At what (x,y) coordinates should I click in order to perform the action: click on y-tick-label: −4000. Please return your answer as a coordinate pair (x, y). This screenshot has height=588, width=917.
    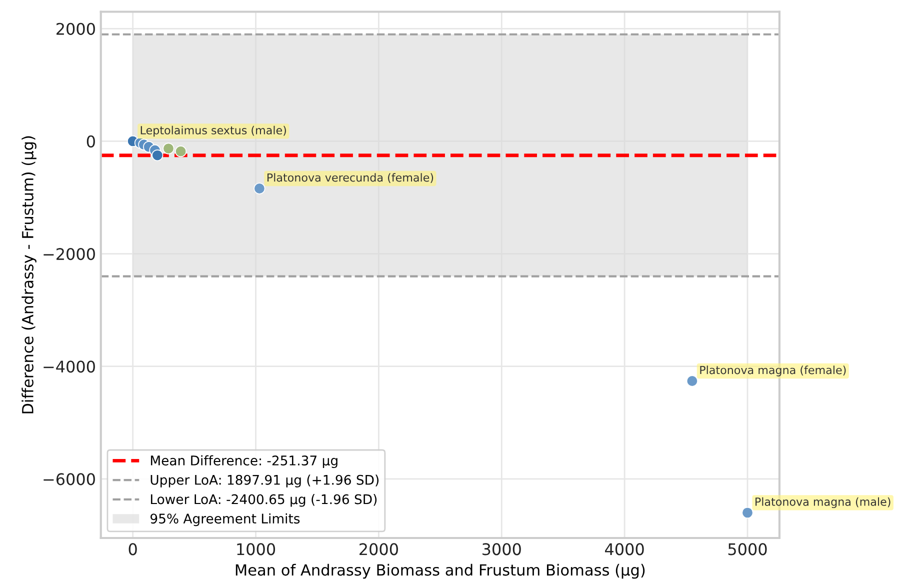
    Looking at the image, I should click on (69, 366).